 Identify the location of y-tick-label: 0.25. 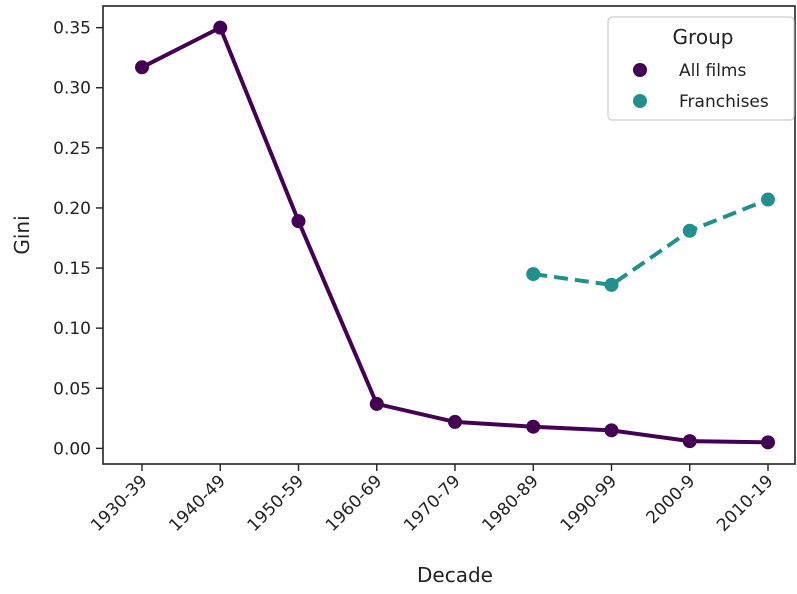
(72, 149).